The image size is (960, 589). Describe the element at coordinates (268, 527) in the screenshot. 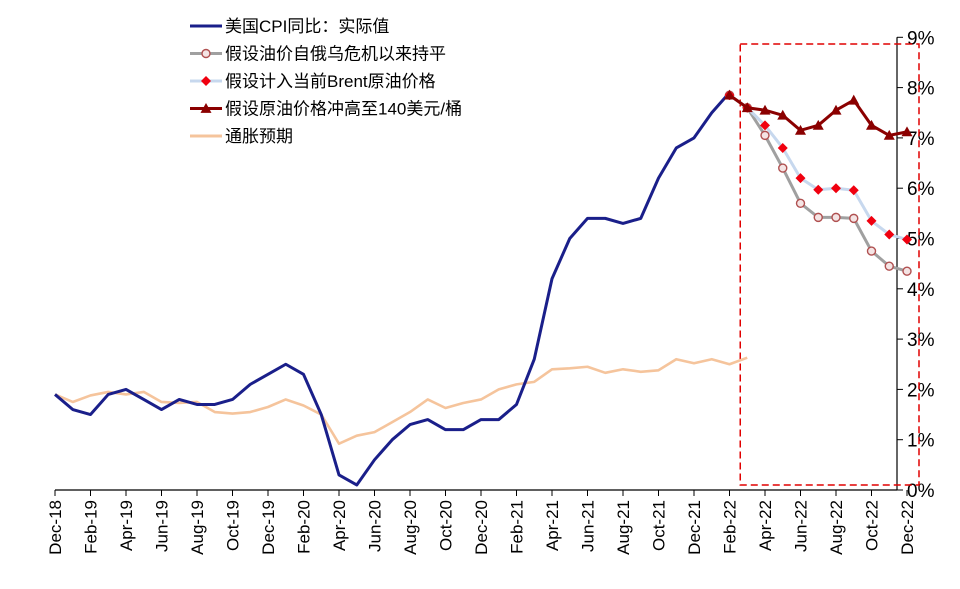

I see `x-tick-label: Dec-19` at that location.